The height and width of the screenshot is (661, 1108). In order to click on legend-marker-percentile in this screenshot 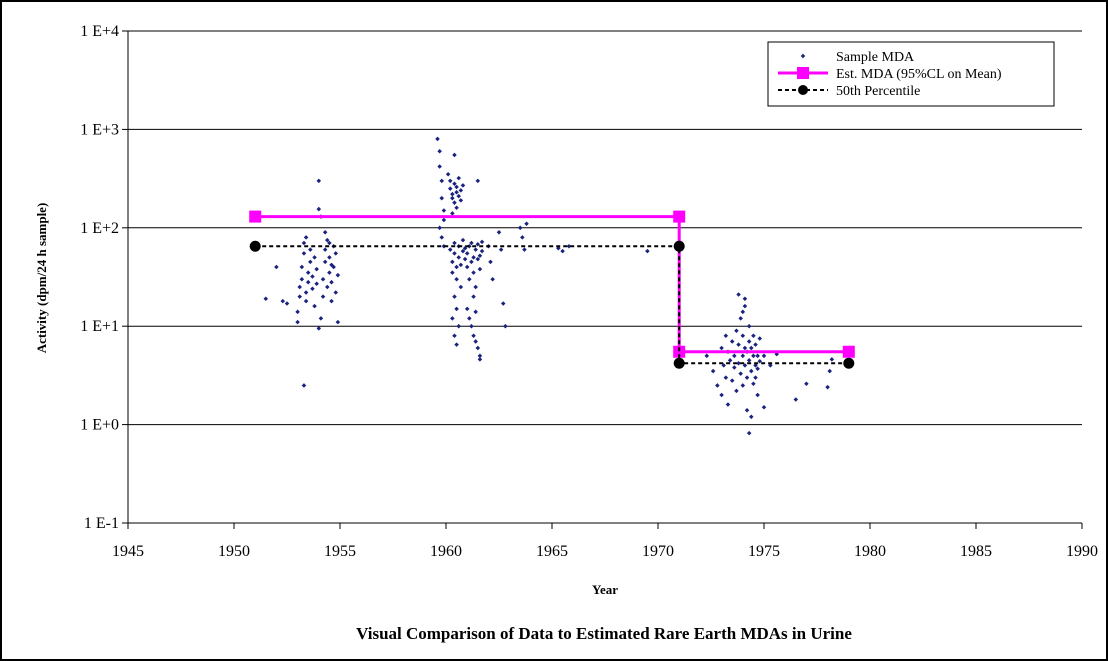, I will do `click(803, 90)`.